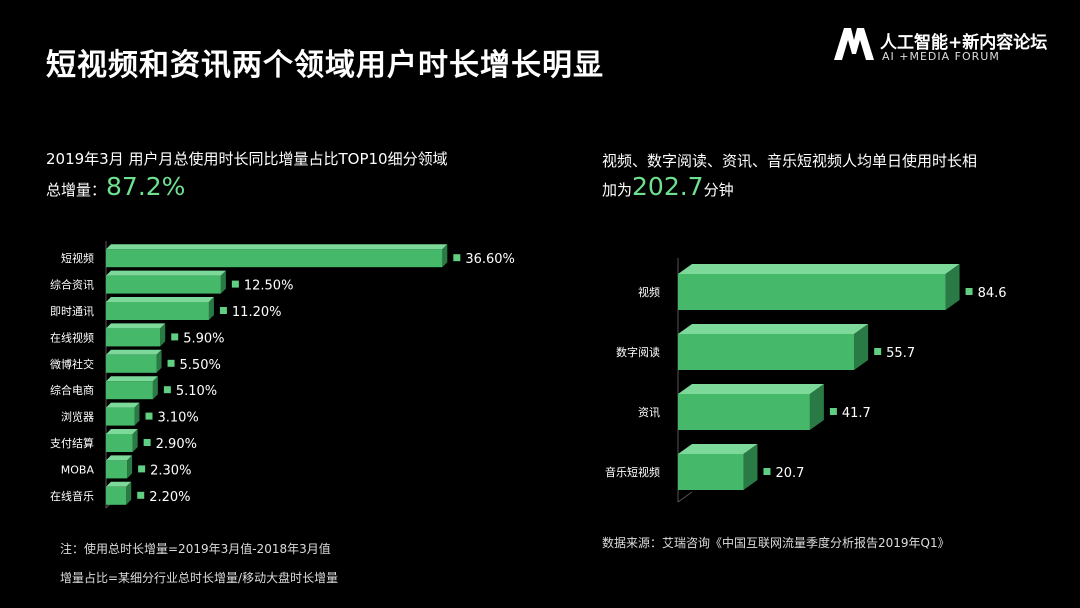 This screenshot has width=1080, height=608. I want to click on left-value-label: 5.50%, so click(200, 365).